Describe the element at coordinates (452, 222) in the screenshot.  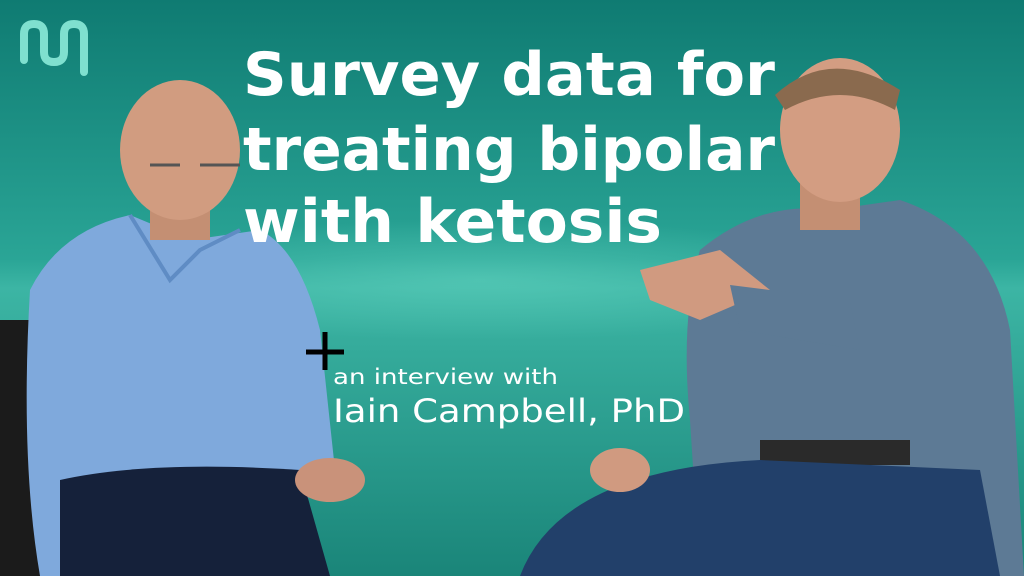
I see `headline-line: with ketosis` at that location.